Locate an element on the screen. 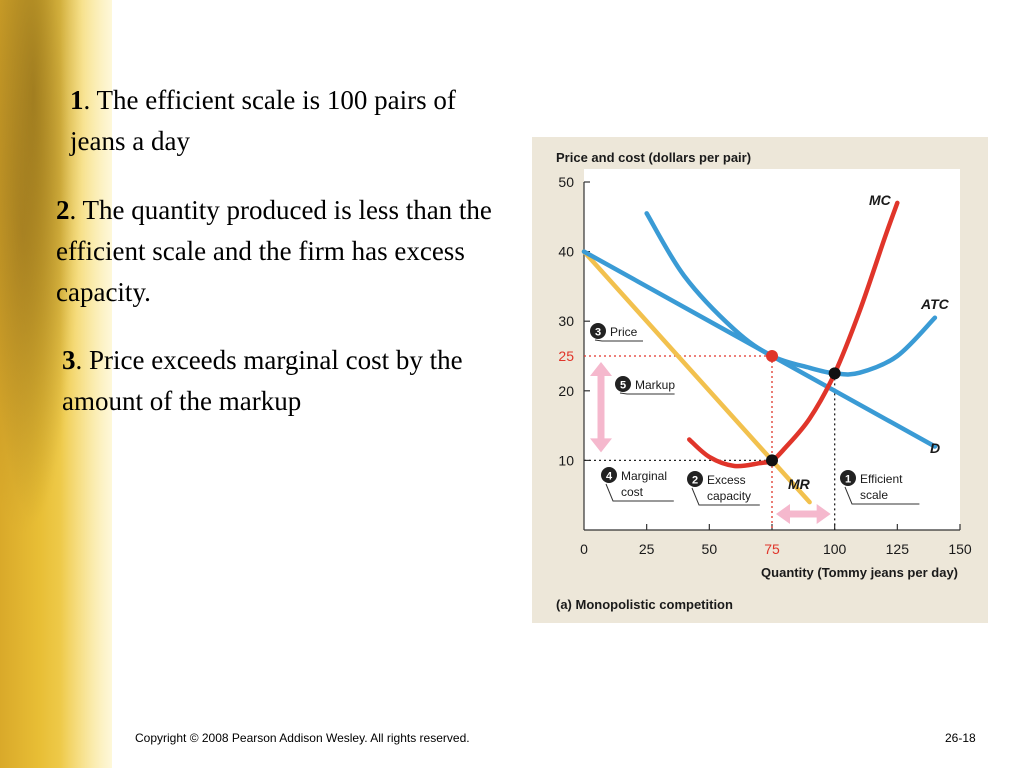  y-tick-label: 20 is located at coordinates (566, 391).